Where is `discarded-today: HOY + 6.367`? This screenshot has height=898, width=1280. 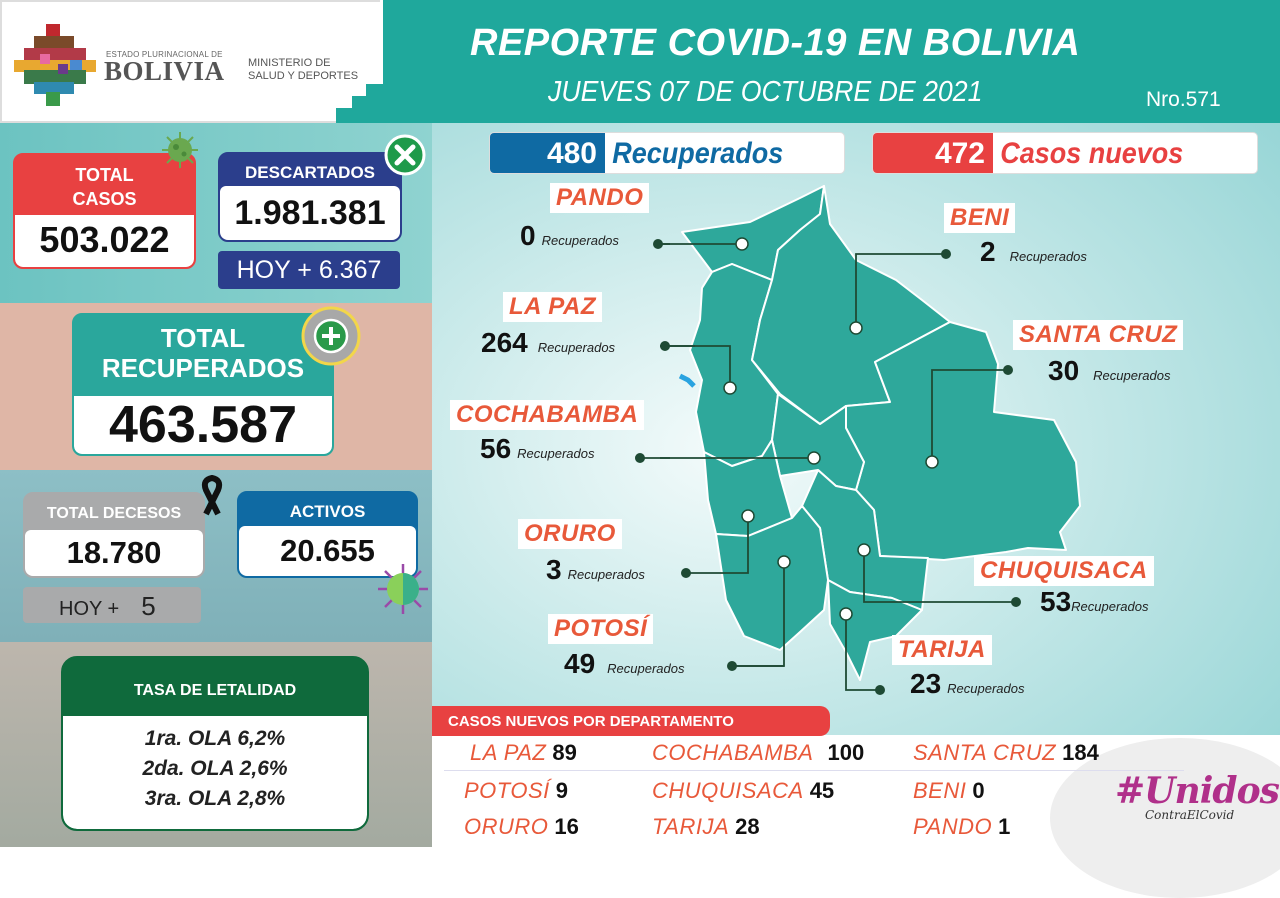
discarded-today: HOY + 6.367 is located at coordinates (309, 270).